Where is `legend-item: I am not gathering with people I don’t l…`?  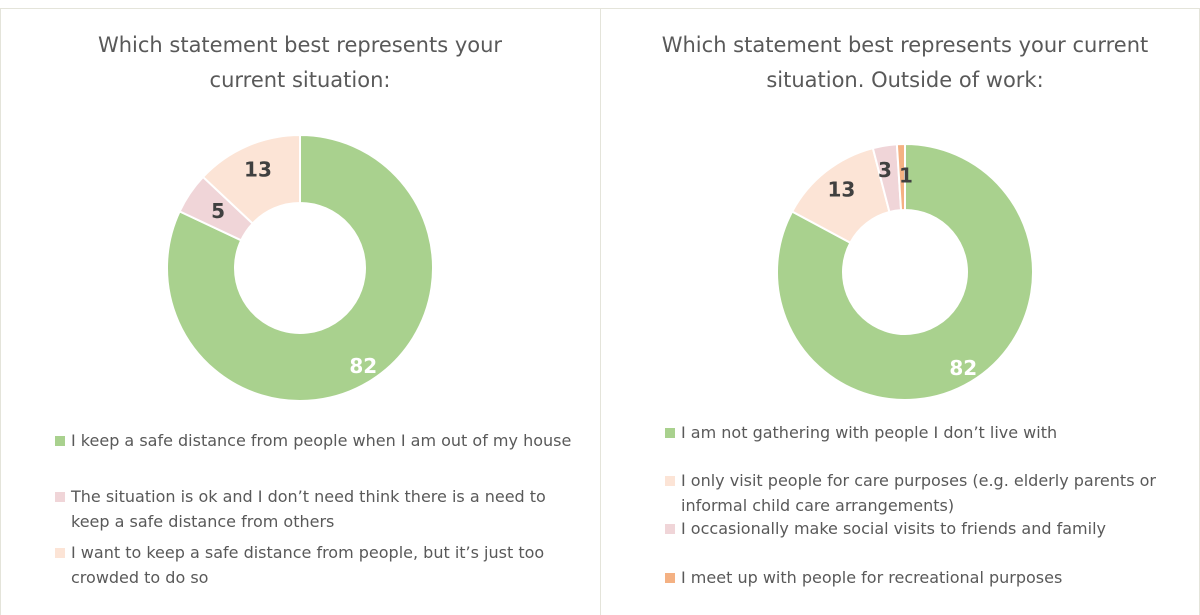
legend-item: I am not gathering with people I don’t l… is located at coordinates (932, 432).